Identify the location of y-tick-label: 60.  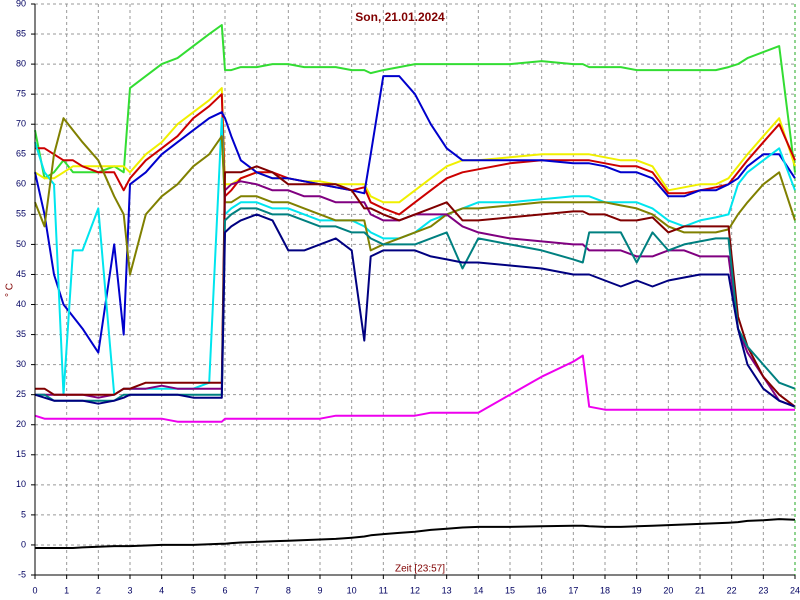
(21, 184).